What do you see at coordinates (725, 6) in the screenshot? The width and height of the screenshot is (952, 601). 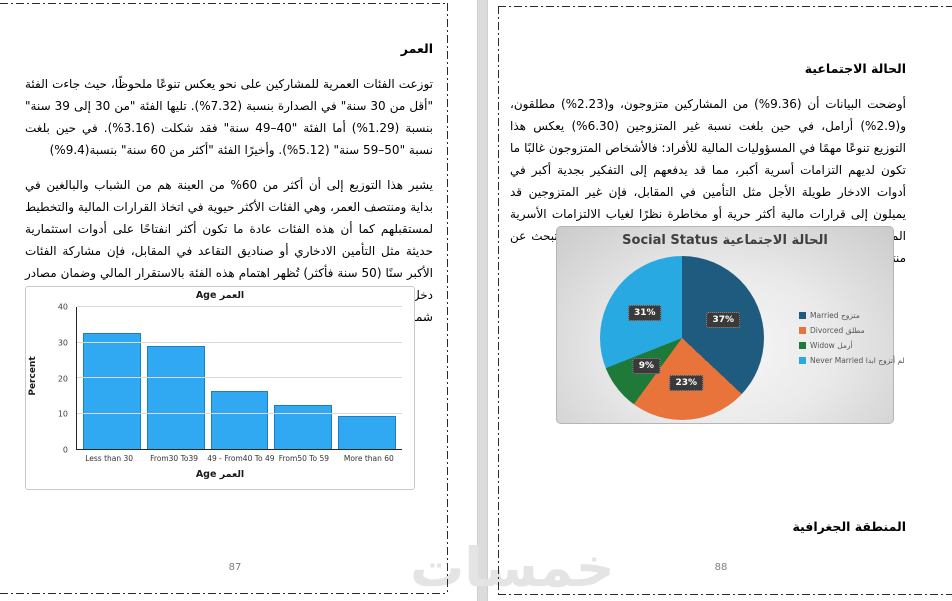 I see `text-boundary-top-right-page` at bounding box center [725, 6].